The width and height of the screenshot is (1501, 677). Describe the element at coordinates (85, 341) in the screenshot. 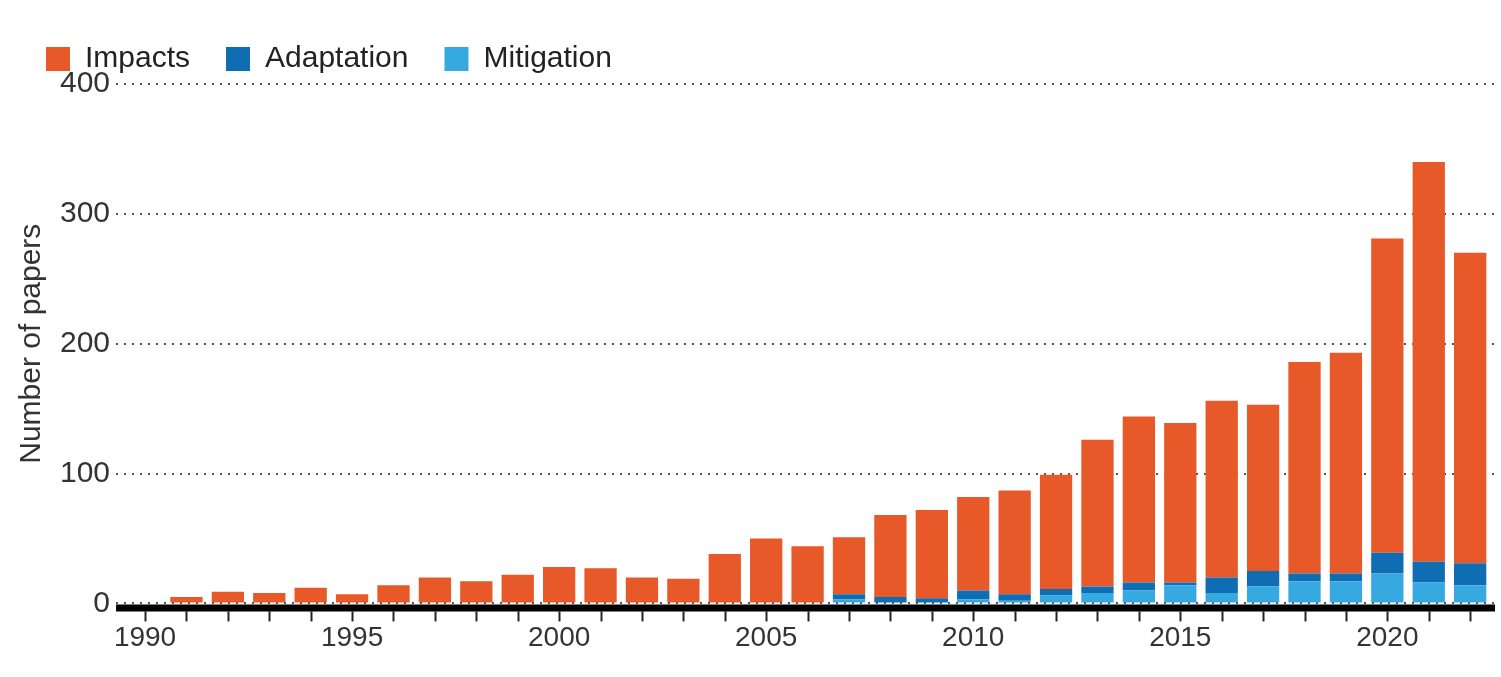

I see `y-tick-label: 200` at that location.